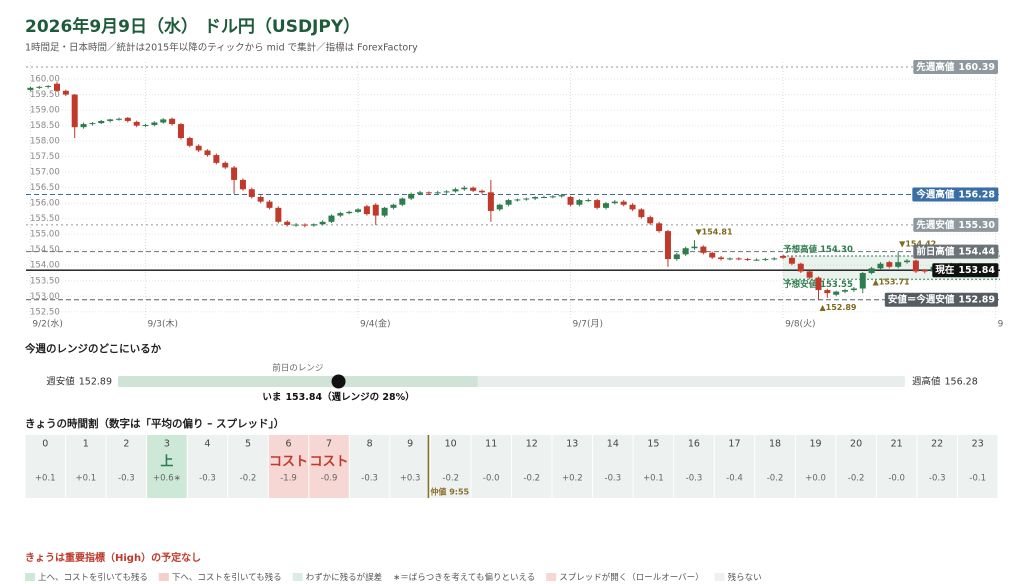  I want to click on y-tick-label: 157.00, so click(45, 173).